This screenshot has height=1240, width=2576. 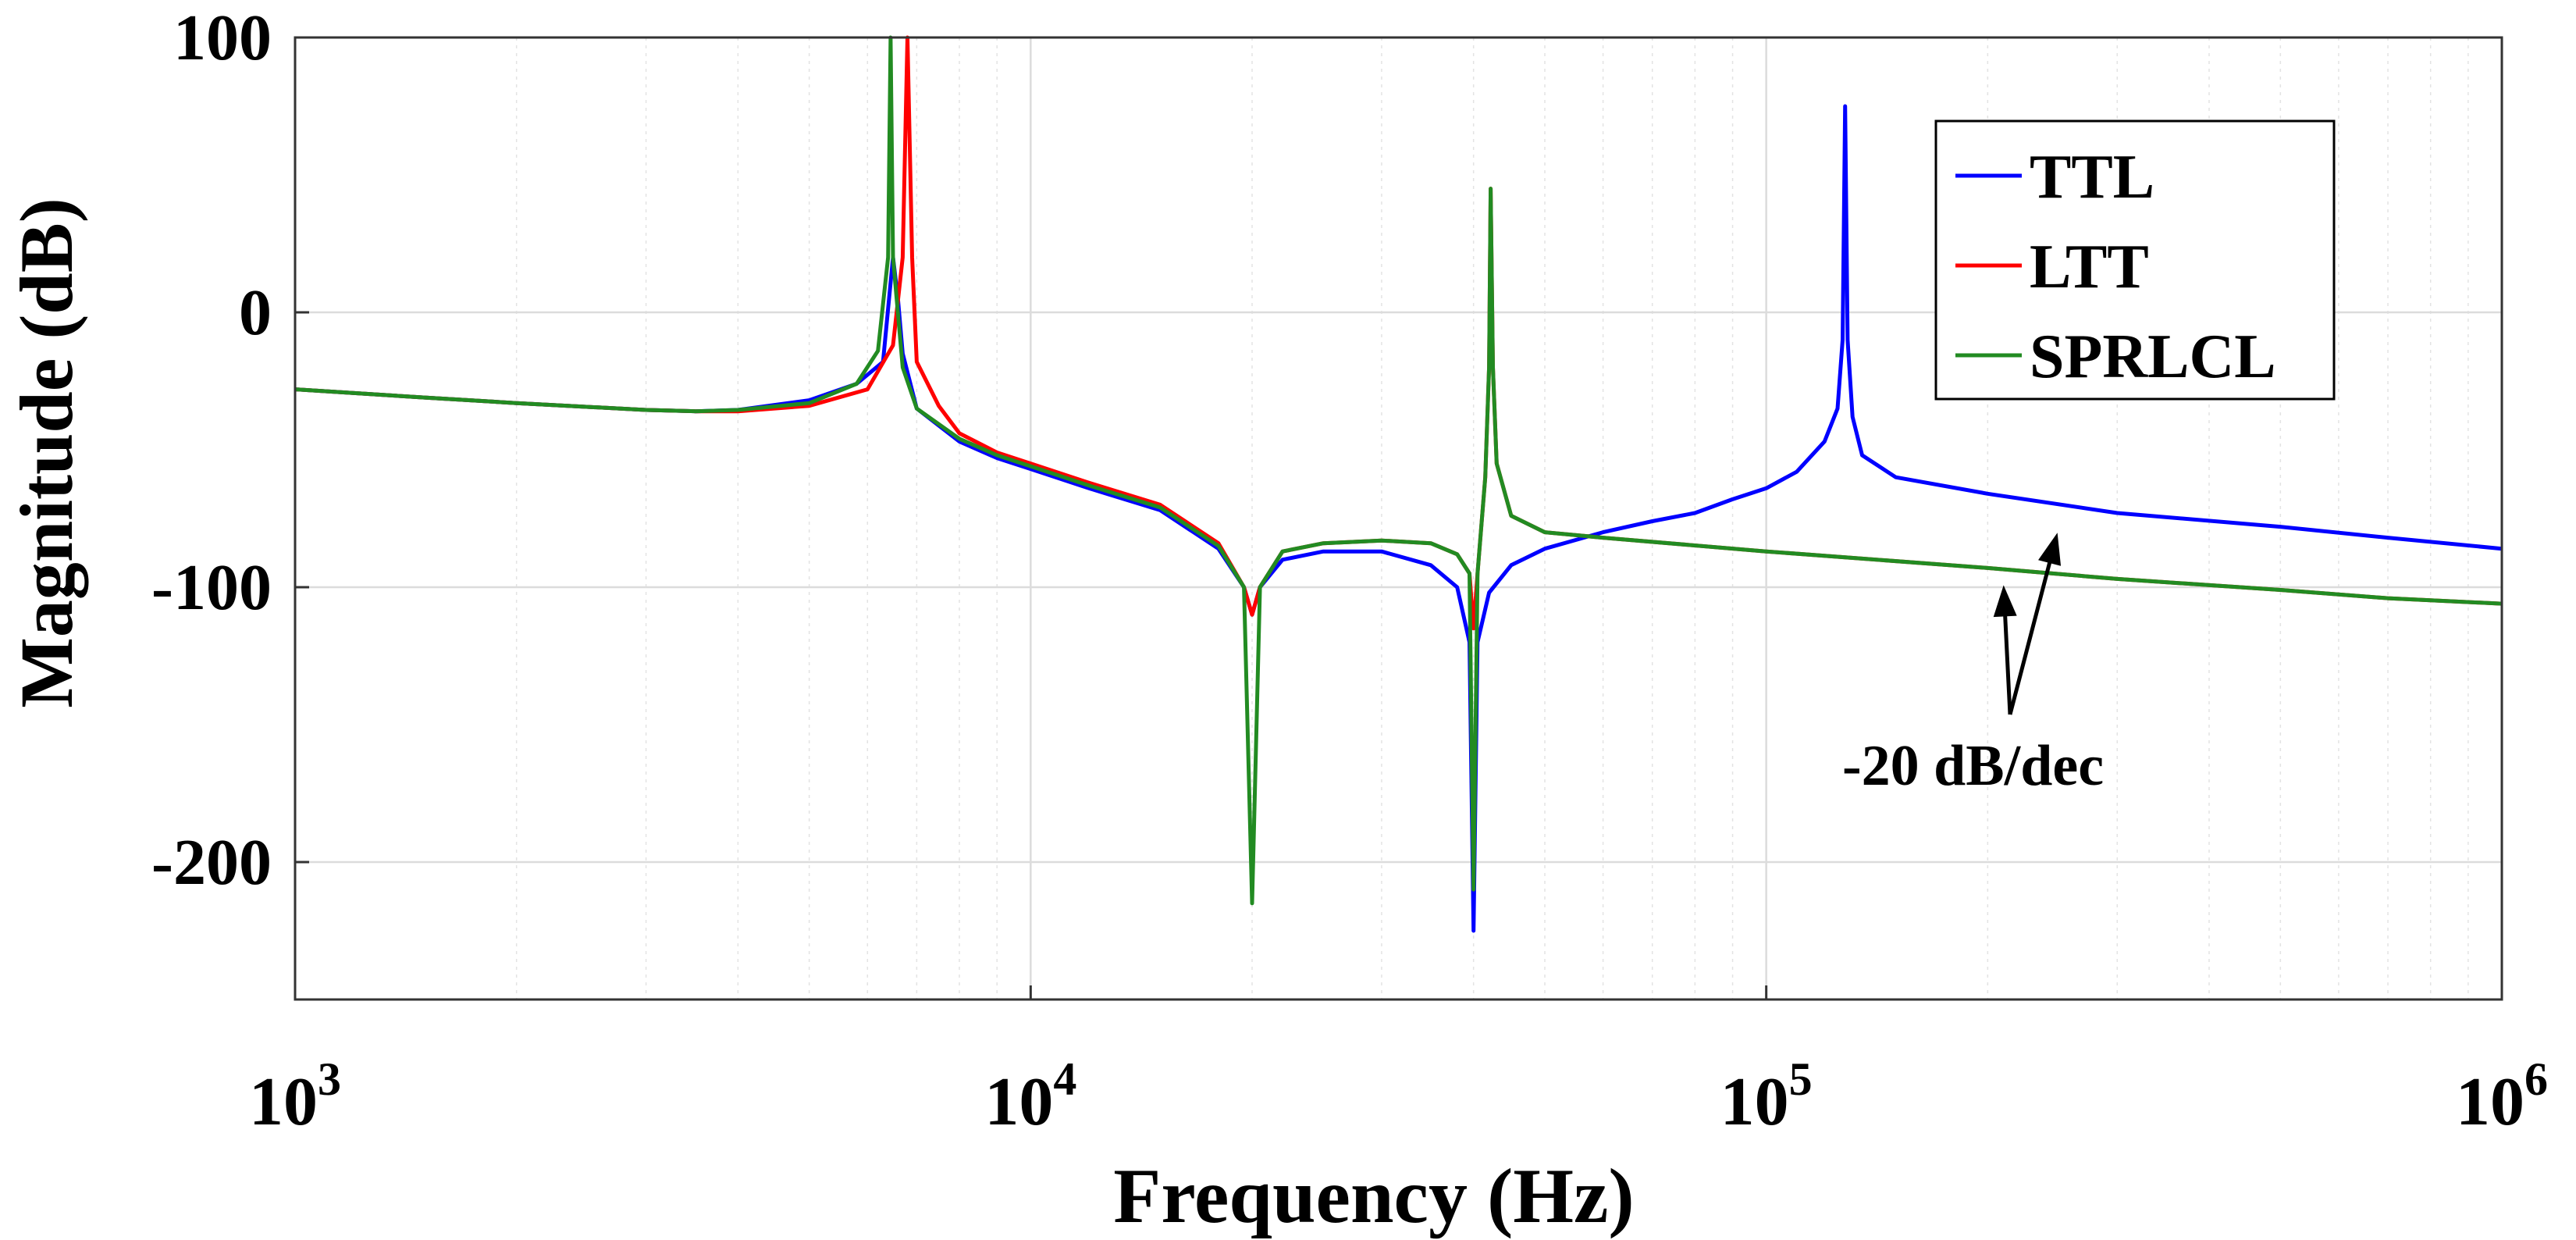 I want to click on y-tick-label: 0, so click(x=255, y=313).